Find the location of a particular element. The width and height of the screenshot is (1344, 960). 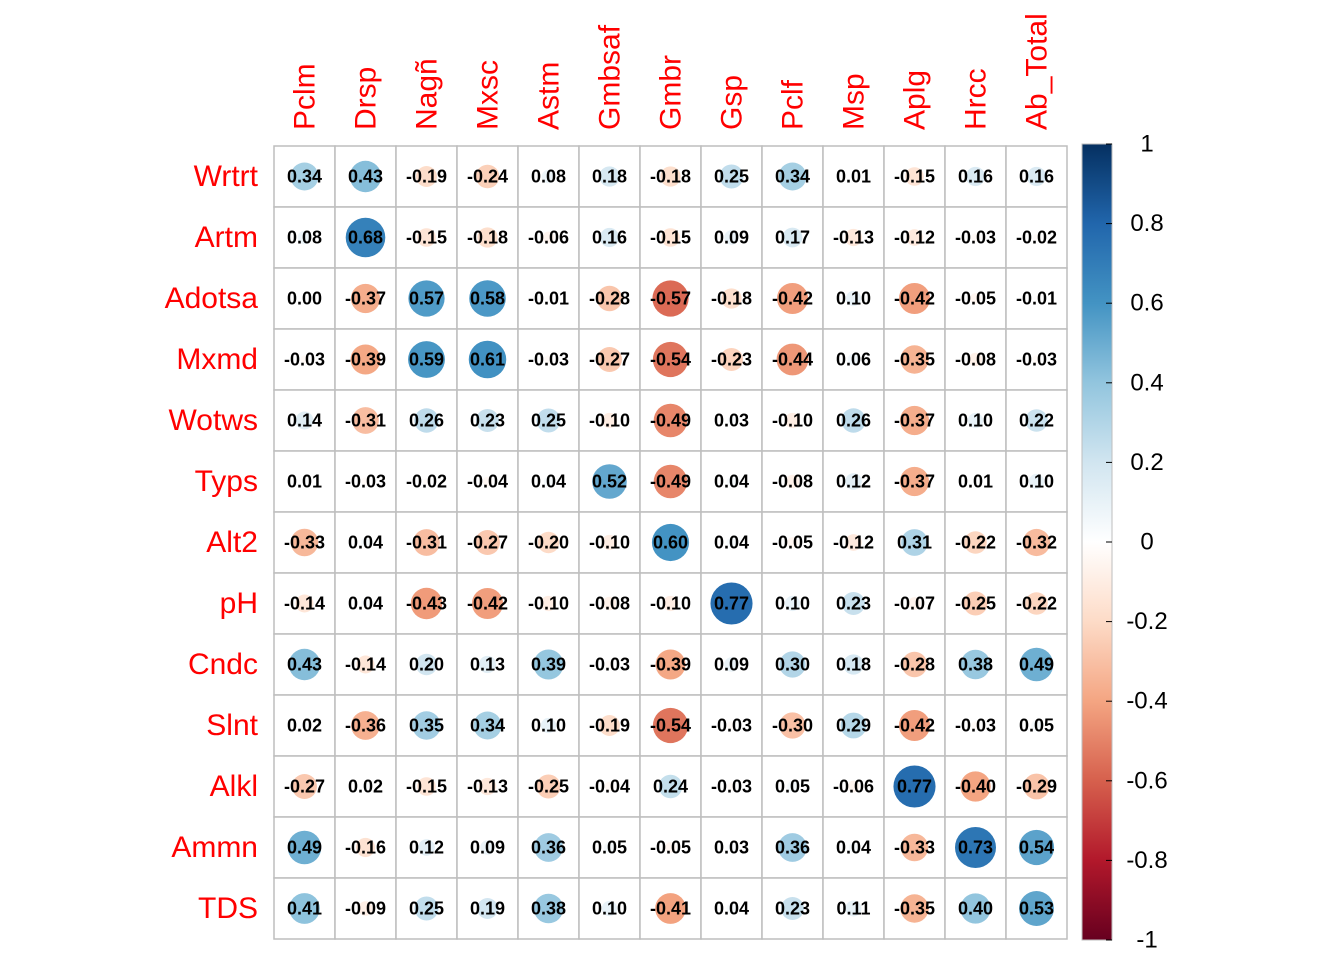

correlation-value: 0.30 is located at coordinates (792, 665).